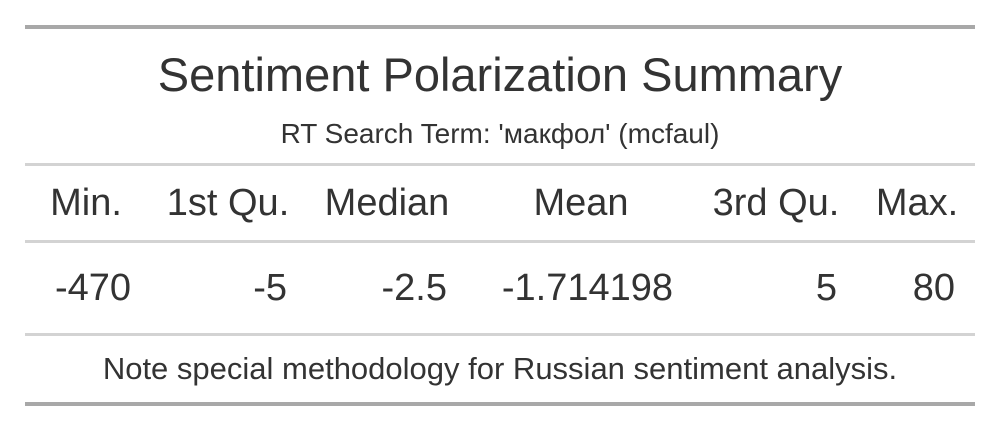 The image size is (1000, 429). What do you see at coordinates (587, 287) in the screenshot?
I see `cell-mean: -1.714198` at bounding box center [587, 287].